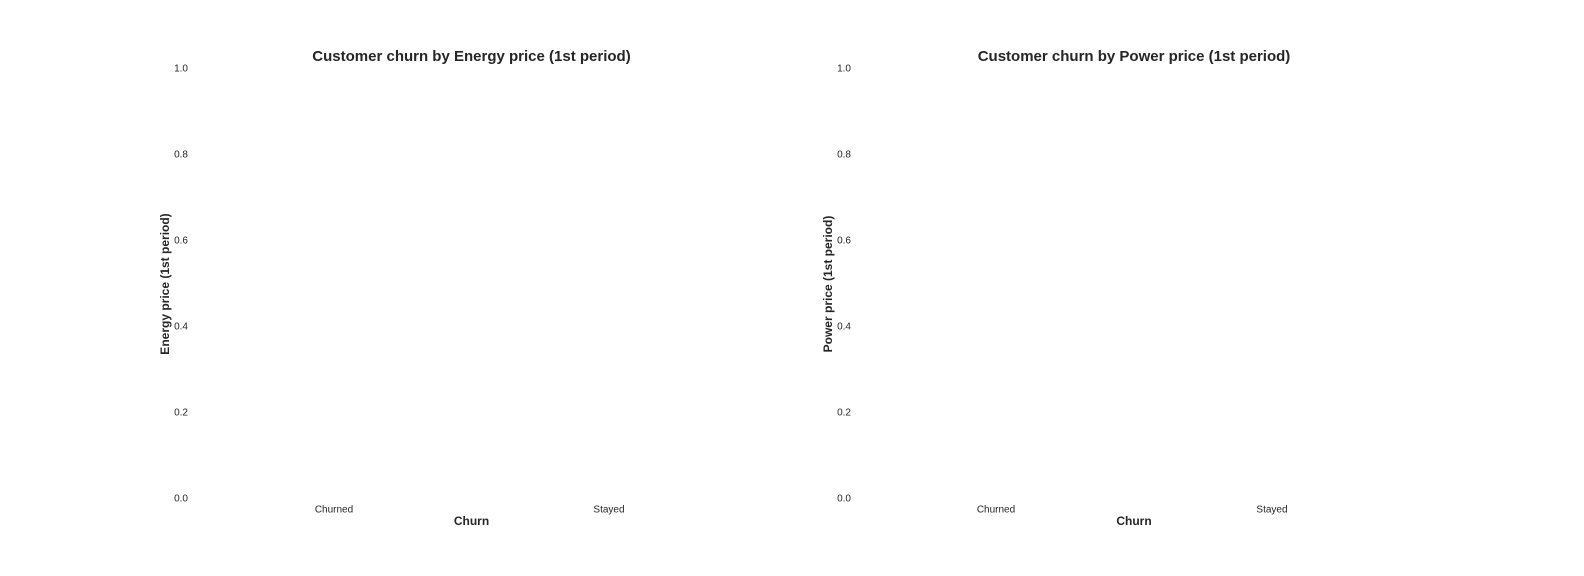 This screenshot has width=1584, height=576. What do you see at coordinates (165, 283) in the screenshot?
I see `y-axis-label: Energy price (1st period)` at bounding box center [165, 283].